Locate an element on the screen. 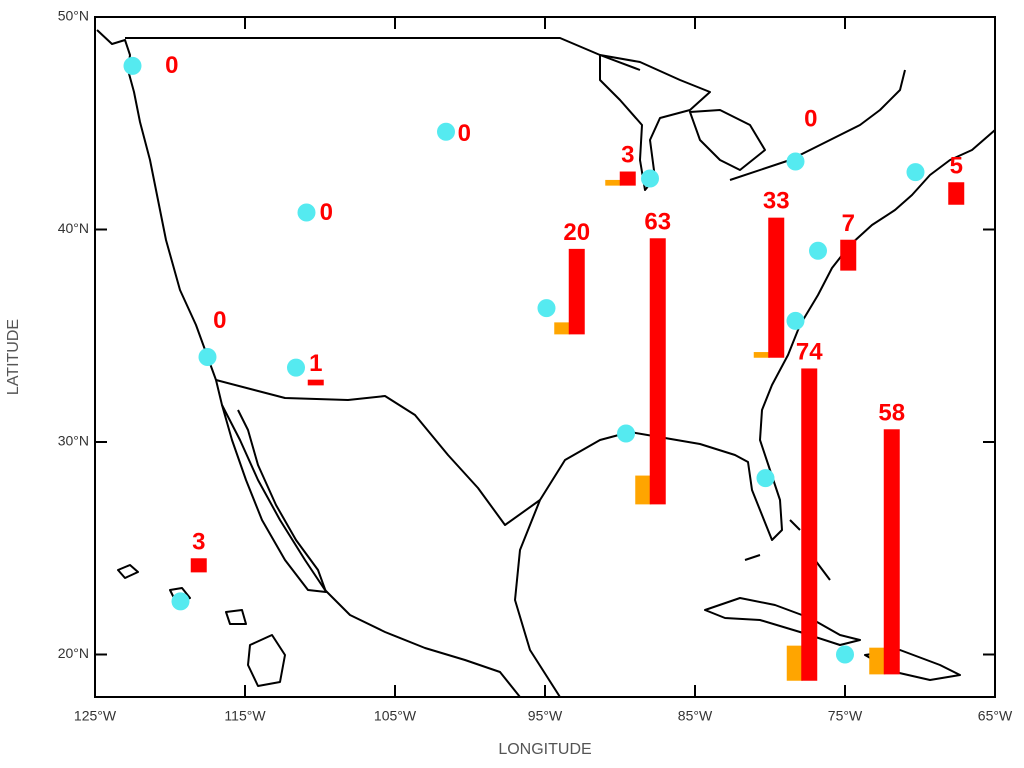 The height and width of the screenshot is (768, 1024). x-tick-label: 105°W is located at coordinates (395, 716).